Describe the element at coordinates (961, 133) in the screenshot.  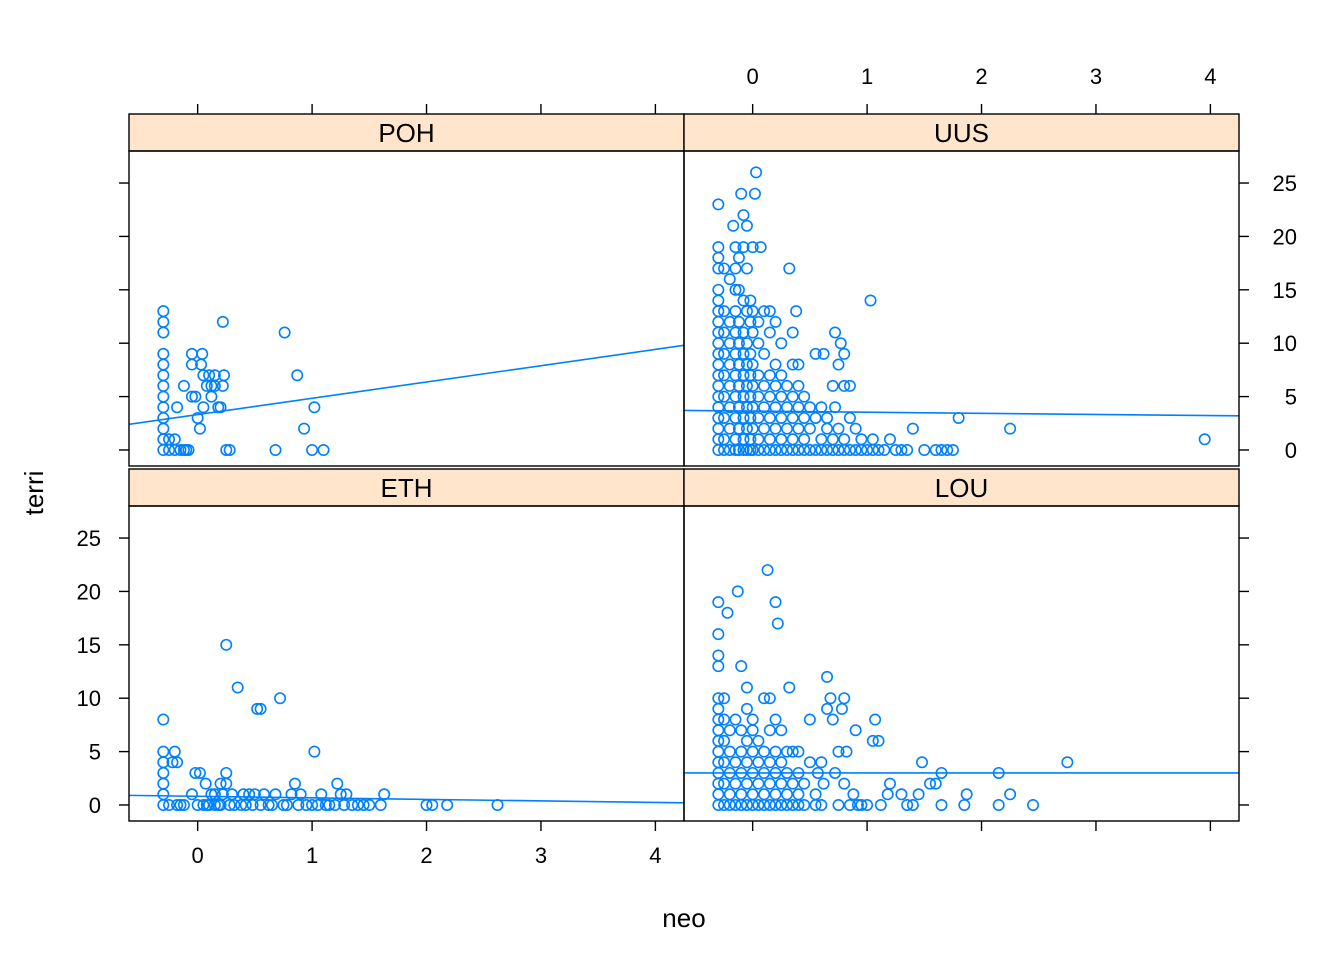
I see `strip-label: UUS` at that location.